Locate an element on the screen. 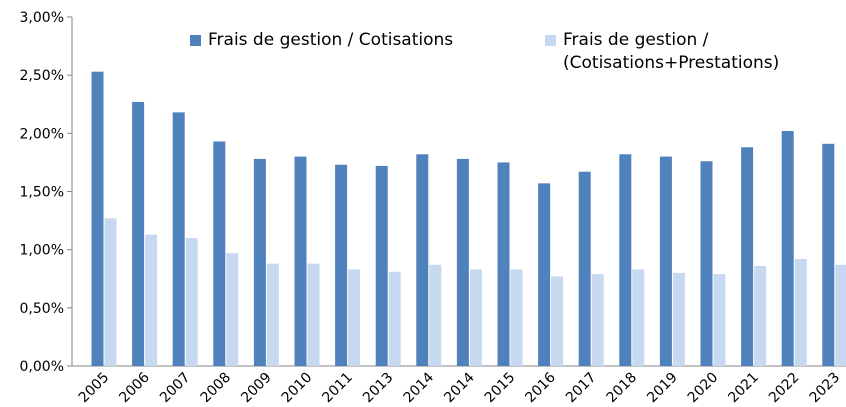 This screenshot has height=407, width=846. x-tick-label: 2009 is located at coordinates (256, 388).